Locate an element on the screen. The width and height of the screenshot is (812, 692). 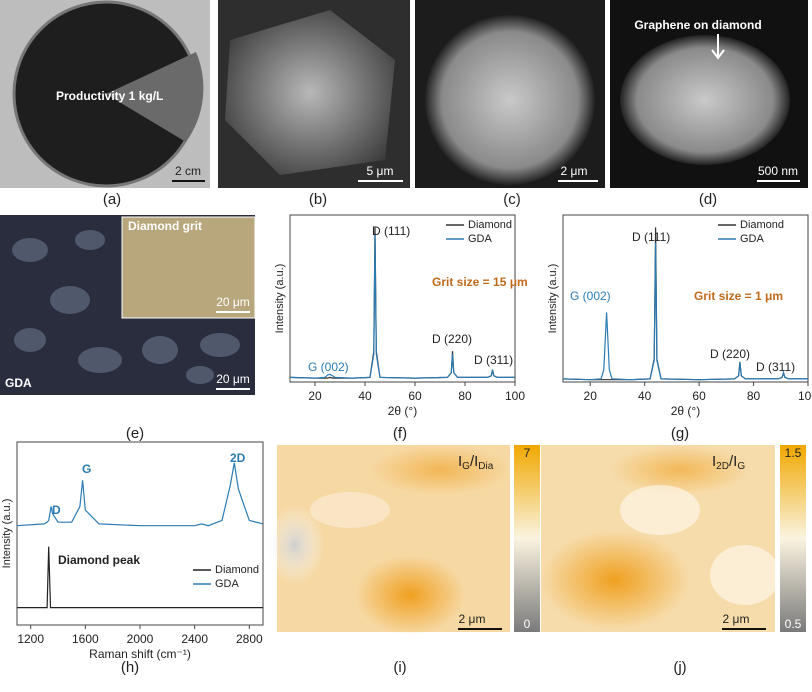
map-title: IG/IDia is located at coordinates (476, 462).